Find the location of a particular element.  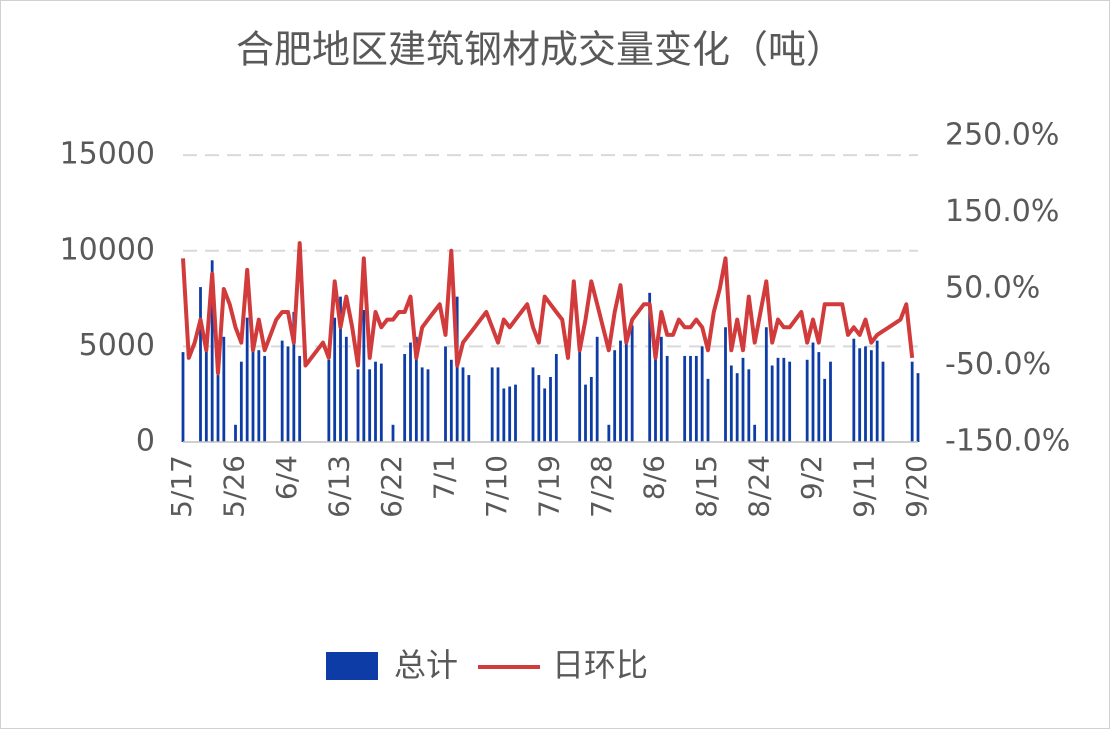

x-tick-label: 7/10 is located at coordinates (496, 486).